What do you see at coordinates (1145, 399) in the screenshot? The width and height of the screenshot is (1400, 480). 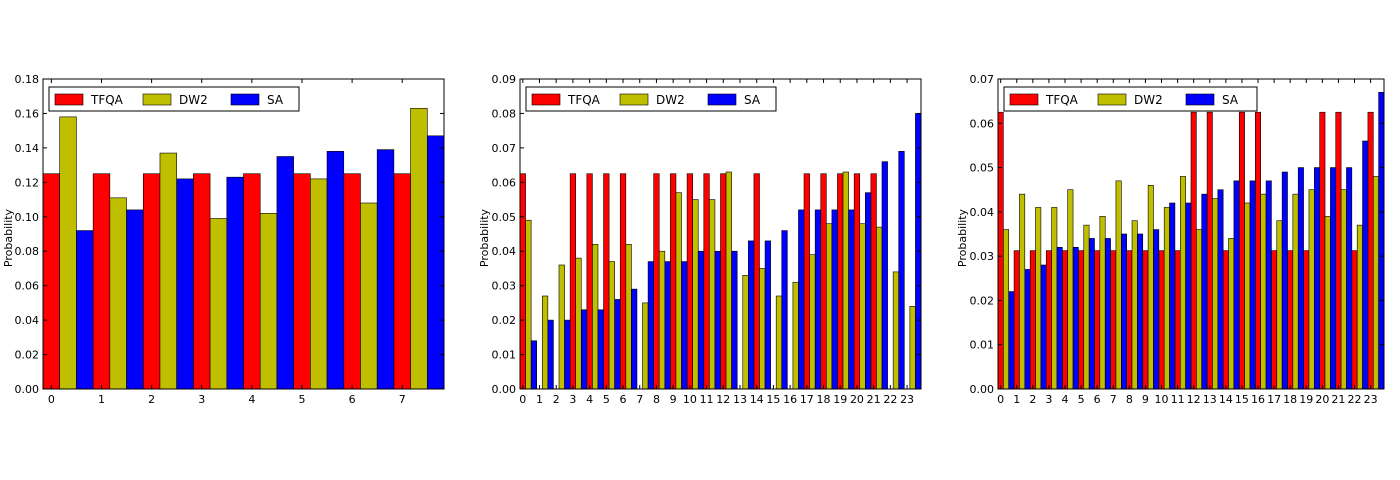 I see `x-tick-label: 9` at bounding box center [1145, 399].